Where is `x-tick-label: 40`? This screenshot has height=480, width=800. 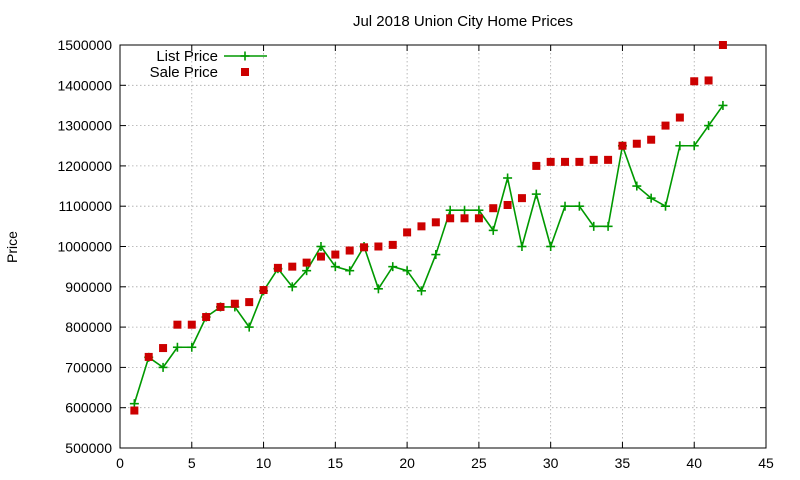
x-tick-label: 40 is located at coordinates (694, 463).